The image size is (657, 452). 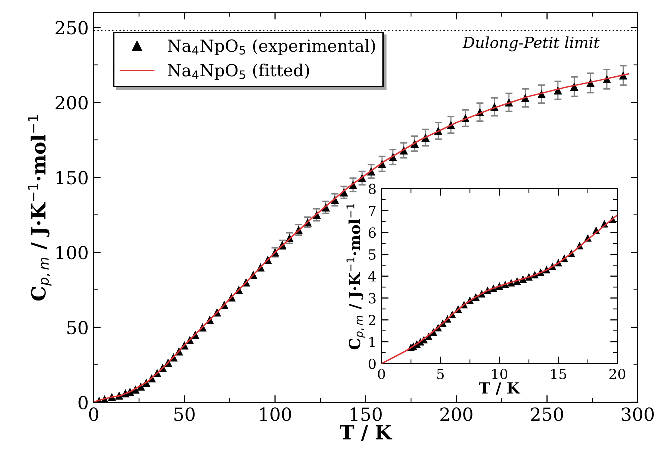 What do you see at coordinates (372, 342) in the screenshot?
I see `y-tick-label: 1` at bounding box center [372, 342].